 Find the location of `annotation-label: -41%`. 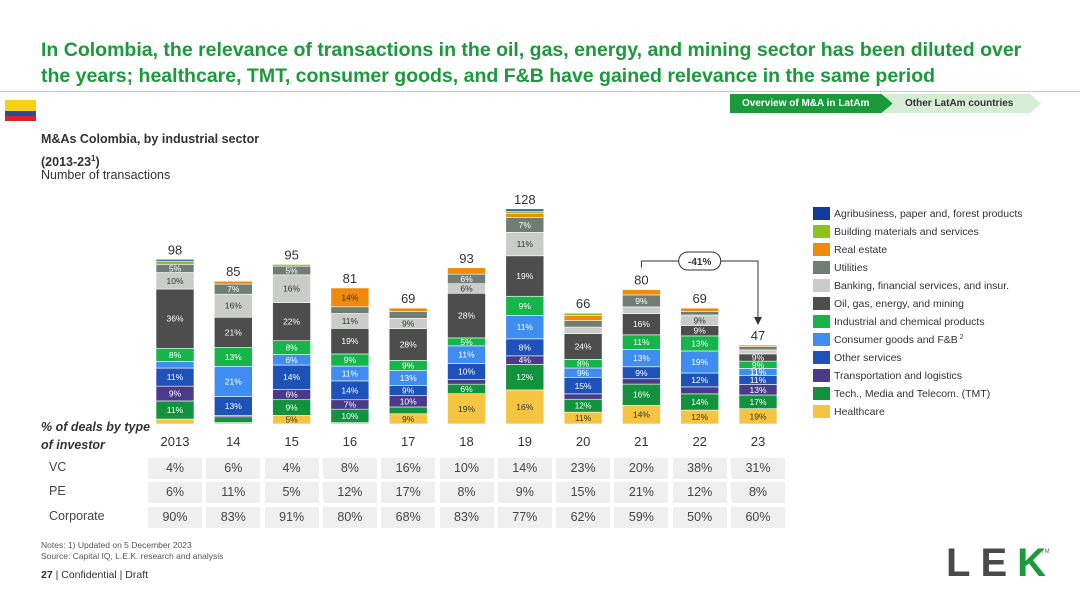

annotation-label: -41% is located at coordinates (699, 262).